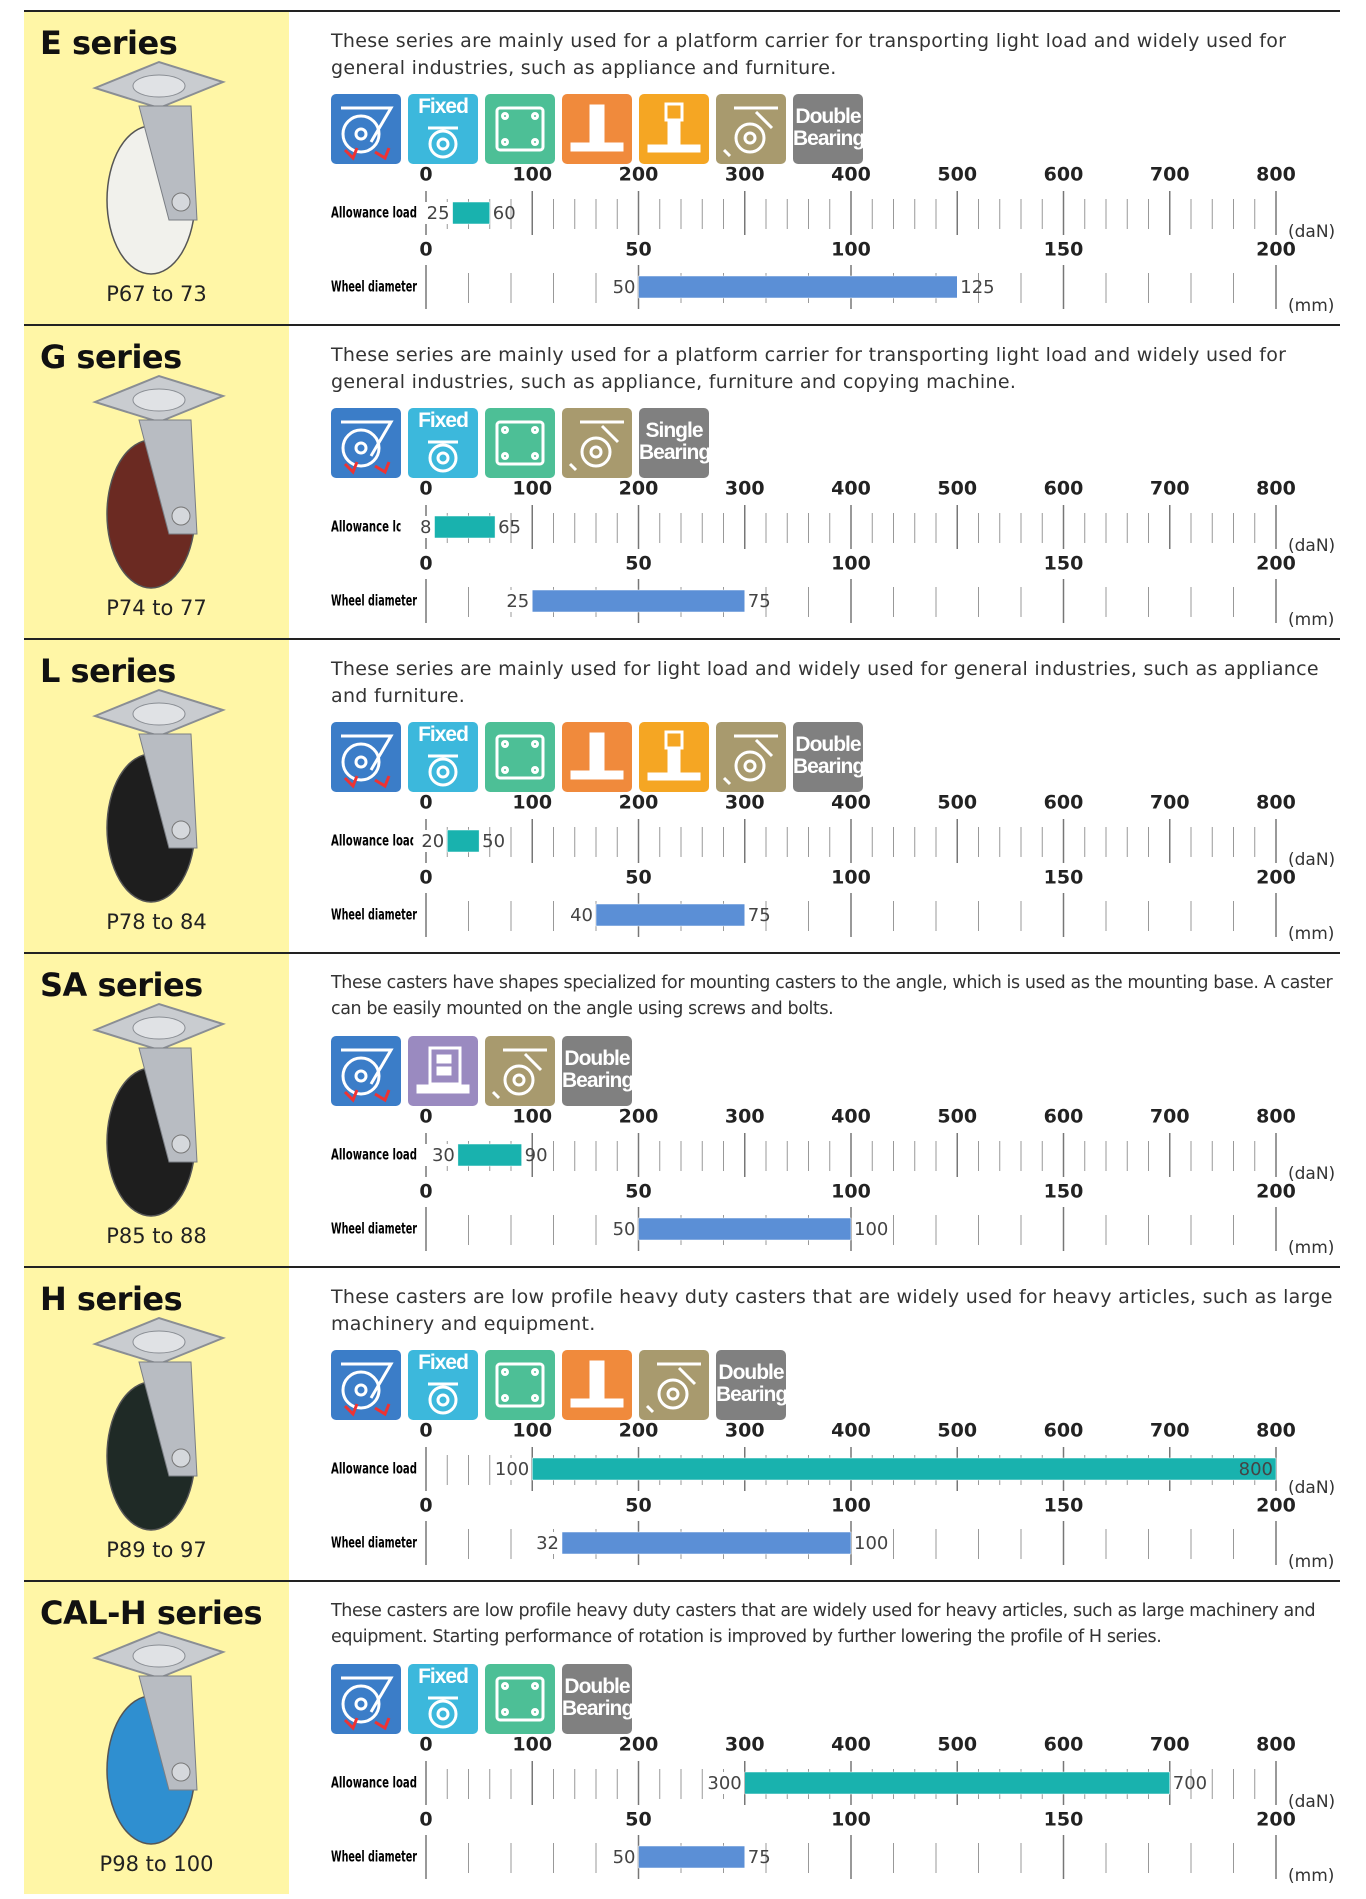  What do you see at coordinates (724, 1783) in the screenshot?
I see `range-min: 300` at bounding box center [724, 1783].